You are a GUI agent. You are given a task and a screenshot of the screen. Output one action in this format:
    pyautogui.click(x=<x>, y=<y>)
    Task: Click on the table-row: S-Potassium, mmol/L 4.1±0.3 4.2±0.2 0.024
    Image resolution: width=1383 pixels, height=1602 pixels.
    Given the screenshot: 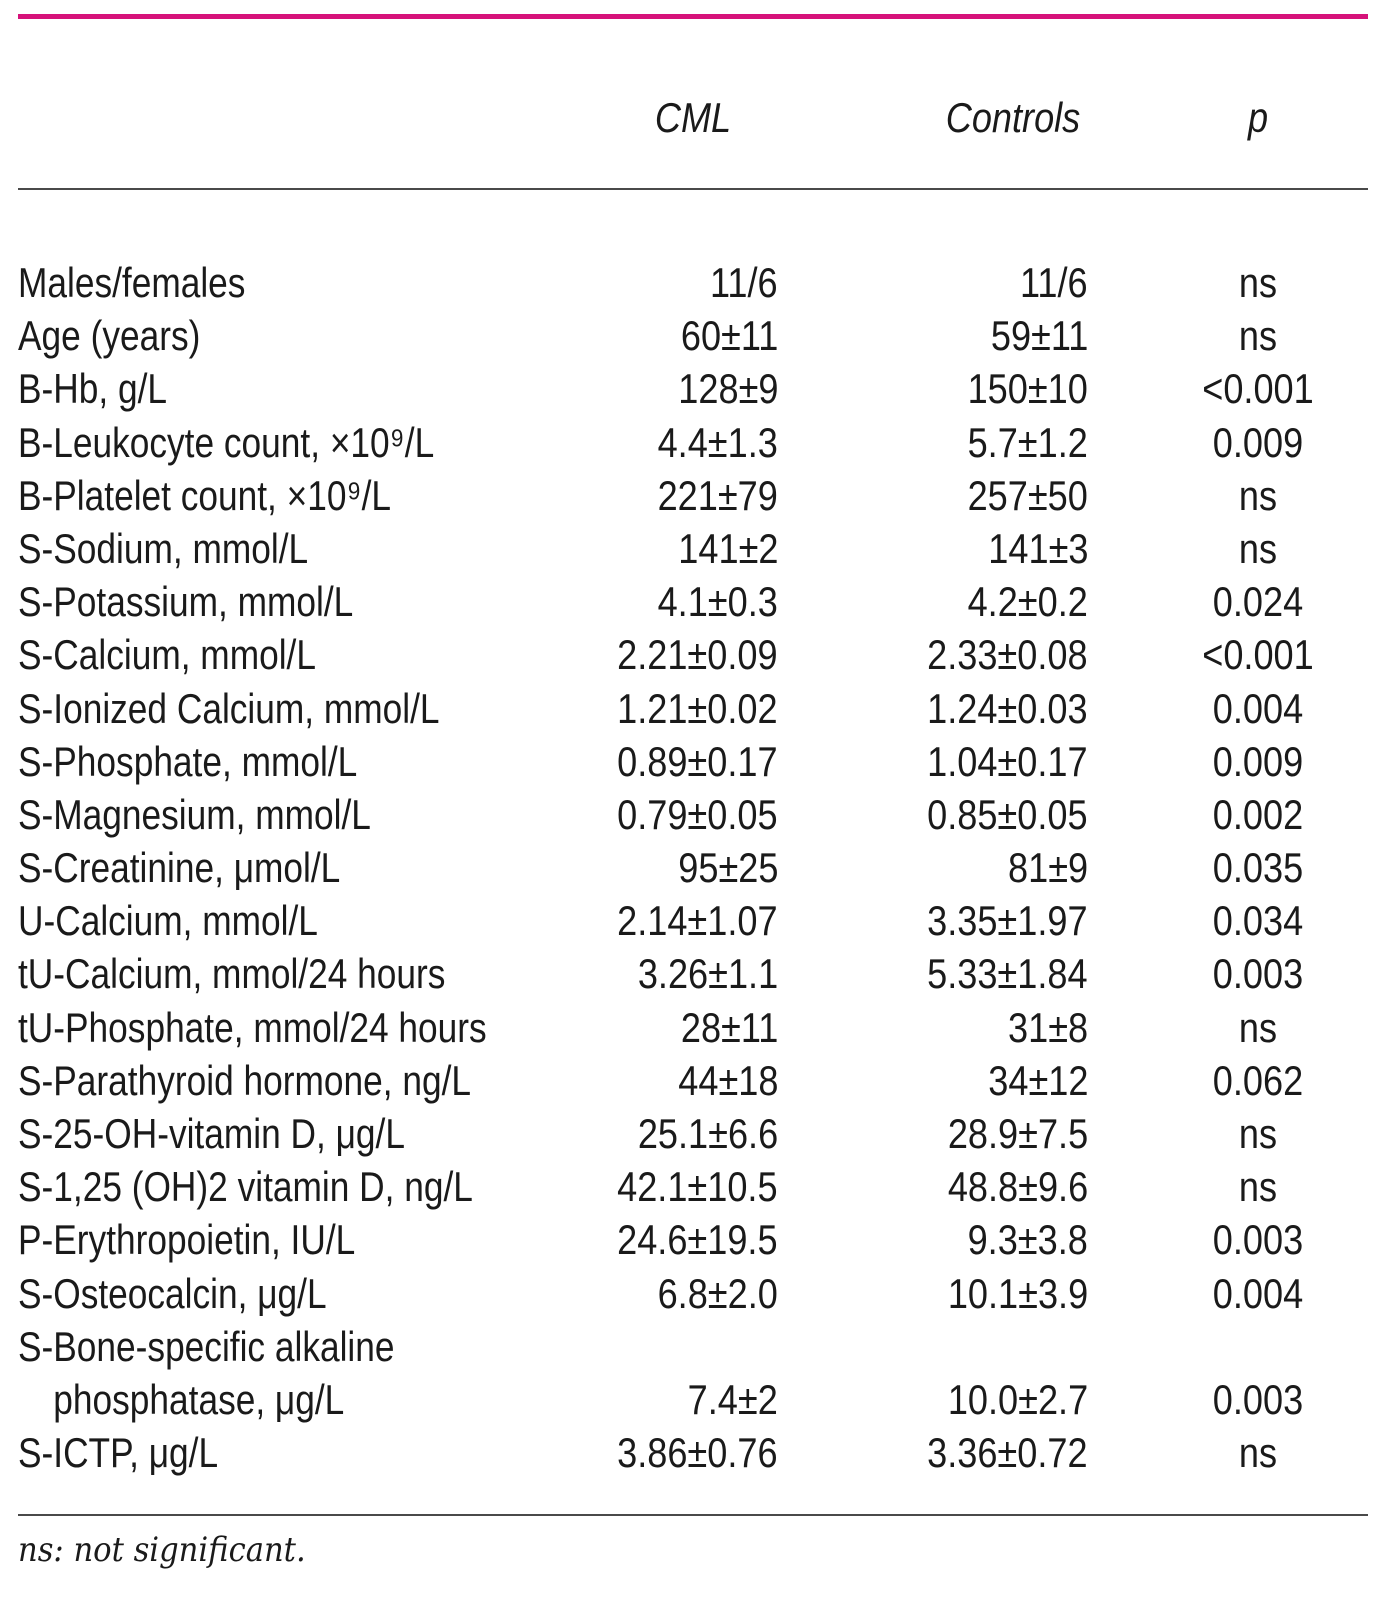 What is the action you would take?
    pyautogui.click(x=693, y=601)
    